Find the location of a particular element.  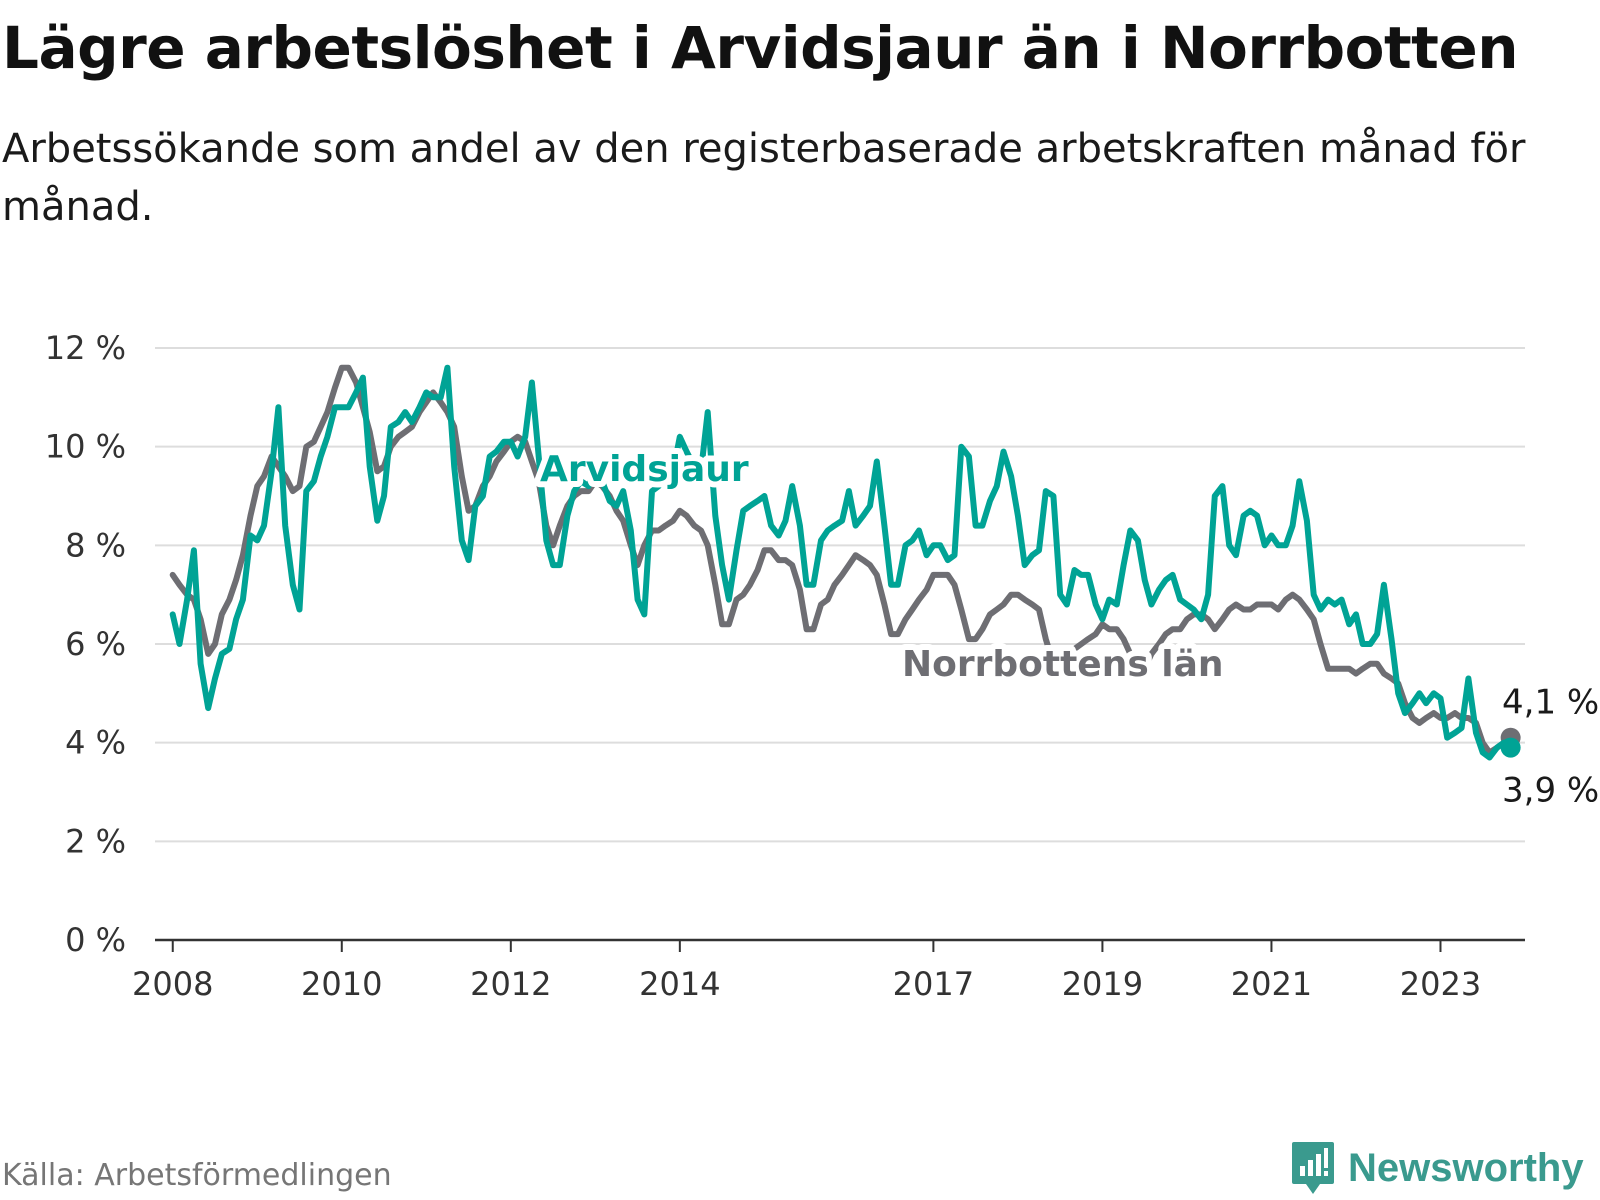

x-tick-label: 2017 is located at coordinates (933, 984).